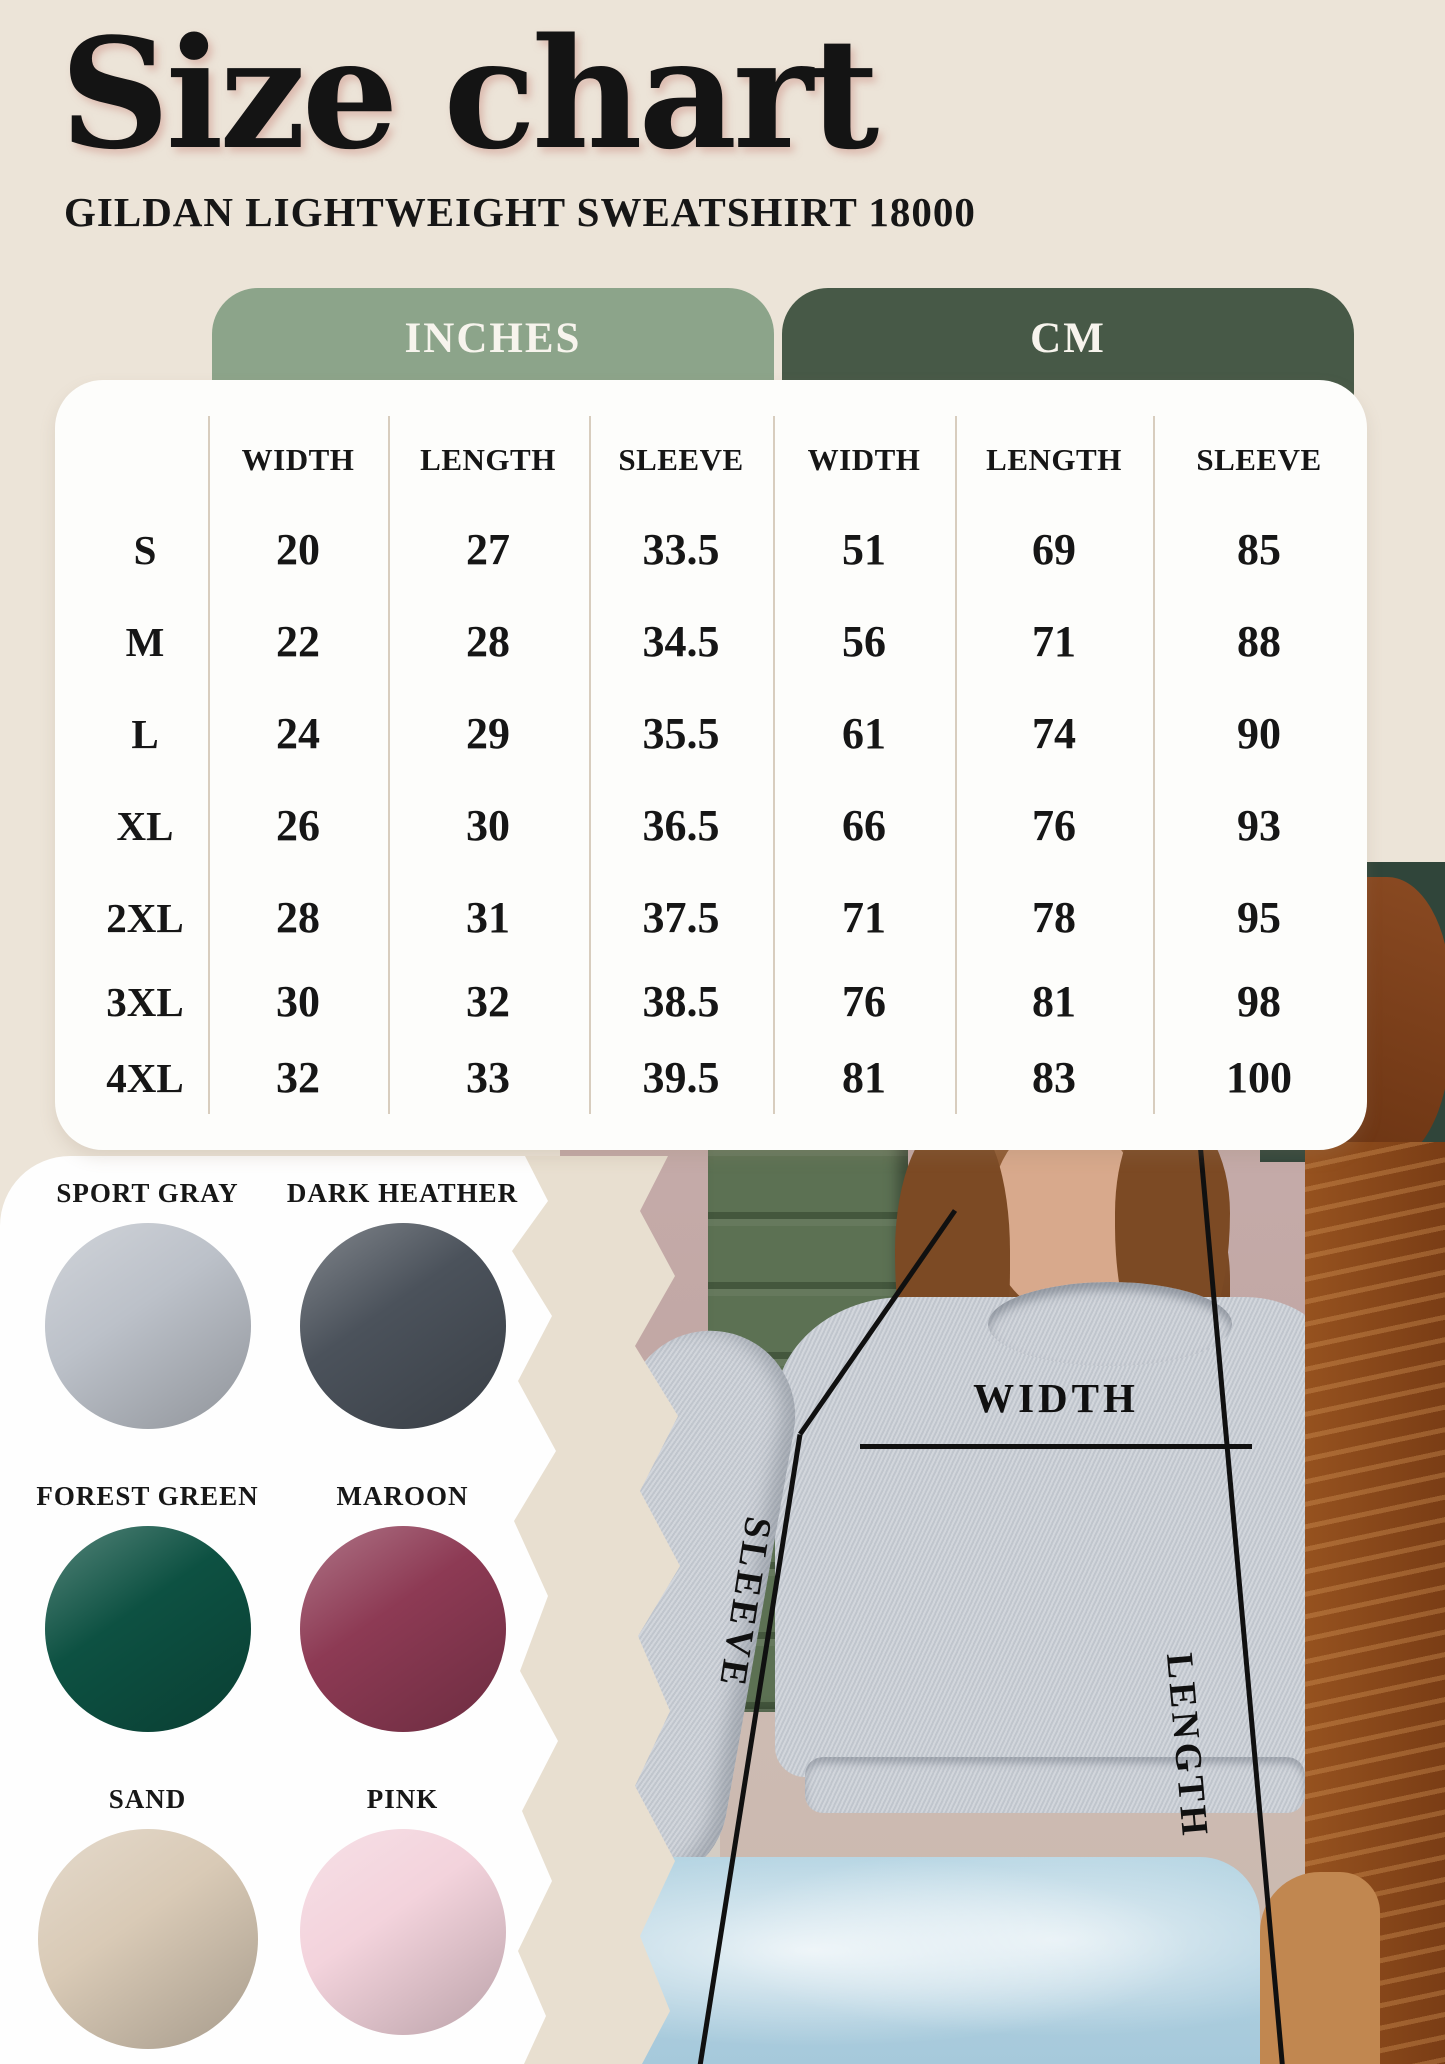  I want to click on value-cell: 39.5, so click(681, 1077).